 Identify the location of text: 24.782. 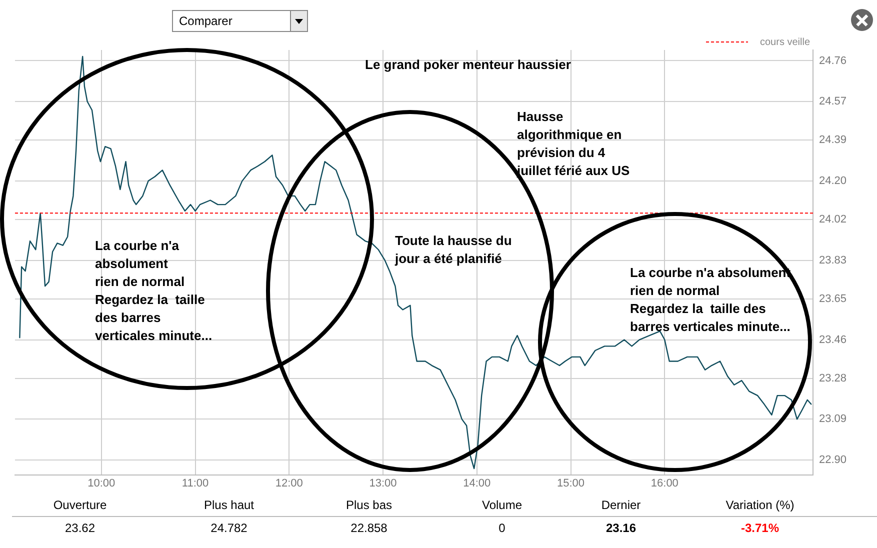
(229, 528).